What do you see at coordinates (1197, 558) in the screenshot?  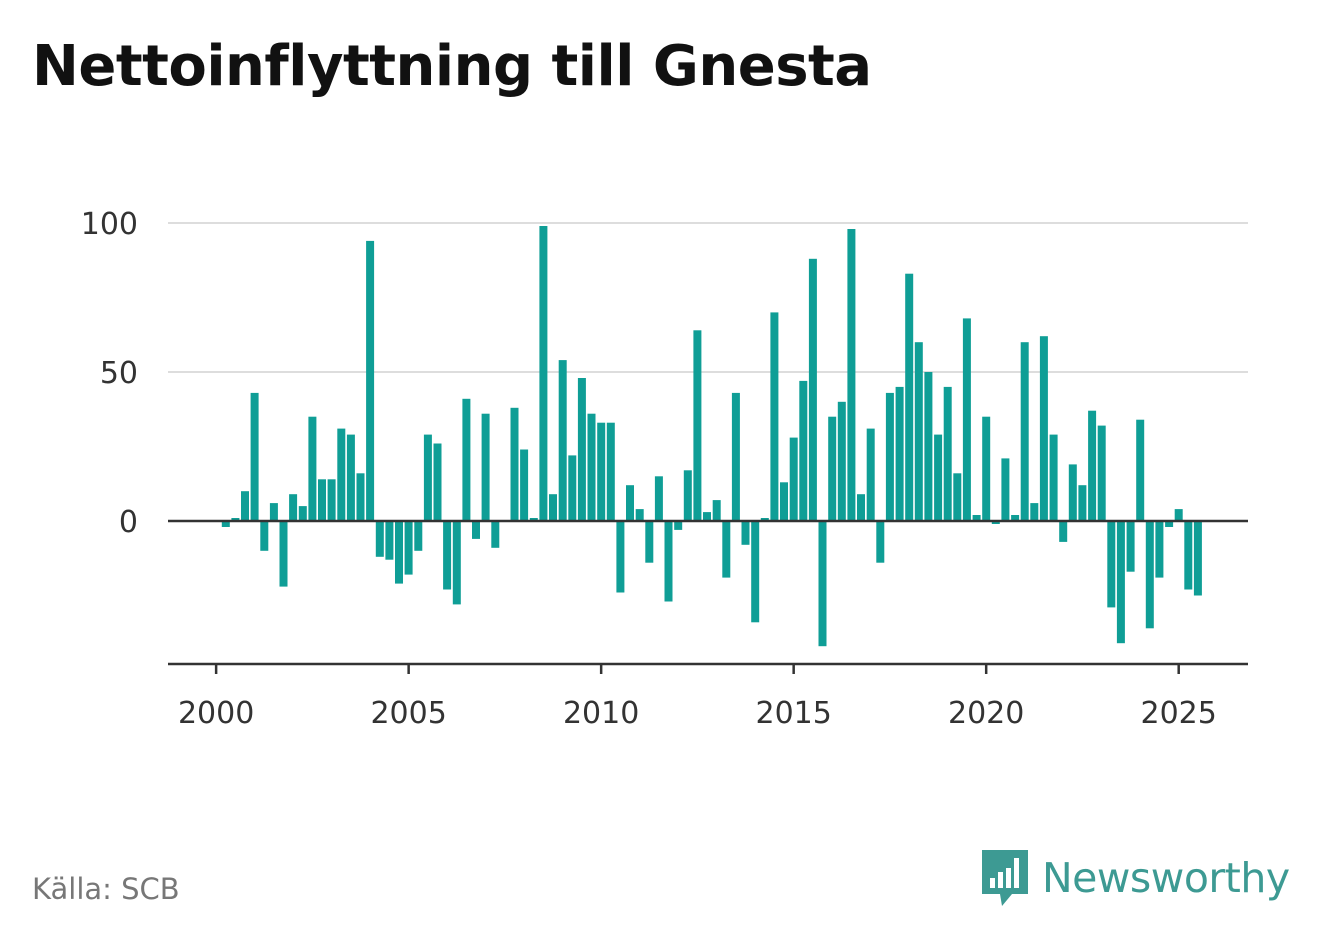 I see `bar-2025-Q3` at bounding box center [1197, 558].